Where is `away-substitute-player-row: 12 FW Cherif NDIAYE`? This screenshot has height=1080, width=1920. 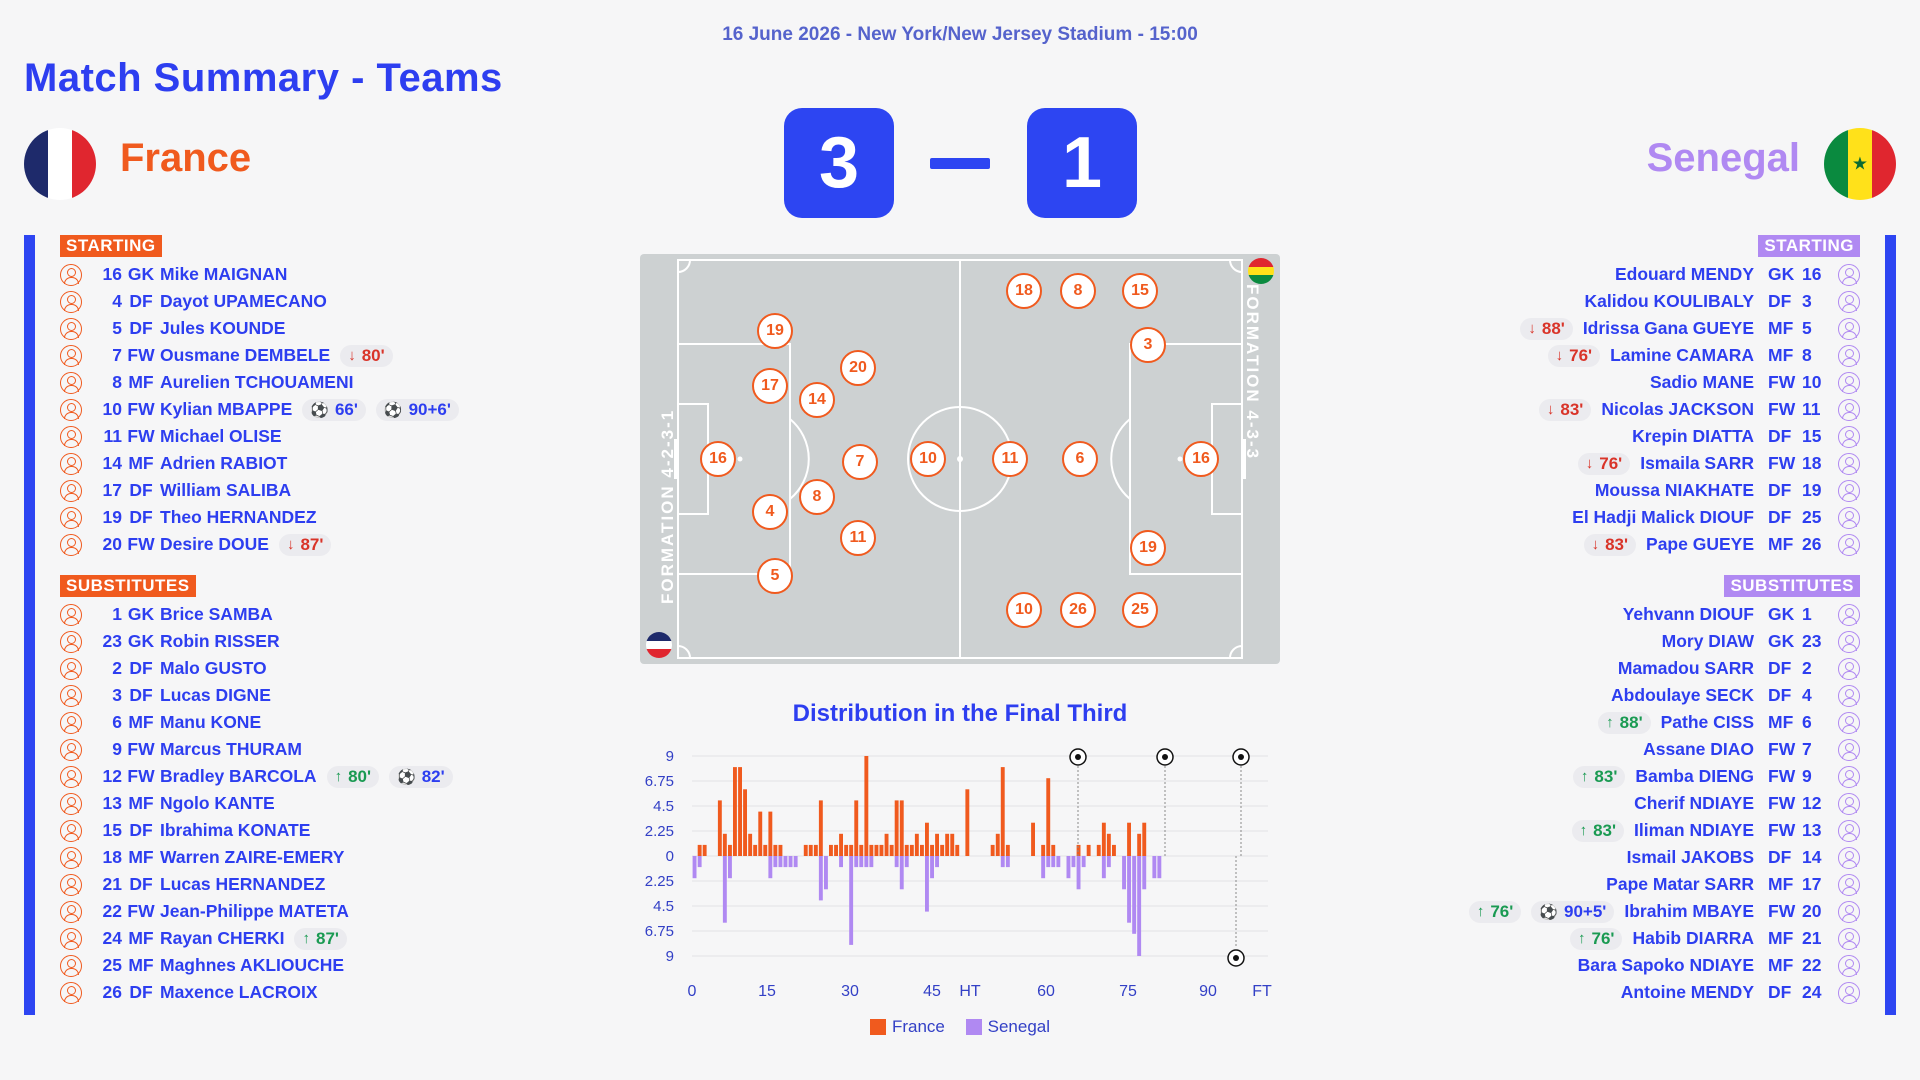 away-substitute-player-row: 12 FW Cherif NDIAYE is located at coordinates (1747, 803).